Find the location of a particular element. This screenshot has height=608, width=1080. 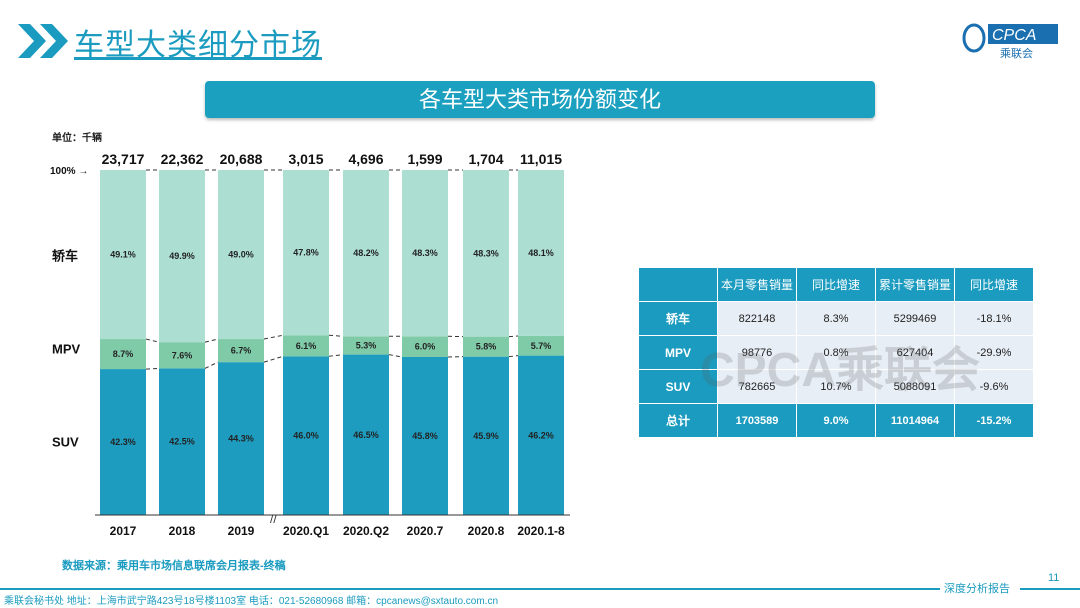

table-cell: 1703589 is located at coordinates (757, 420).